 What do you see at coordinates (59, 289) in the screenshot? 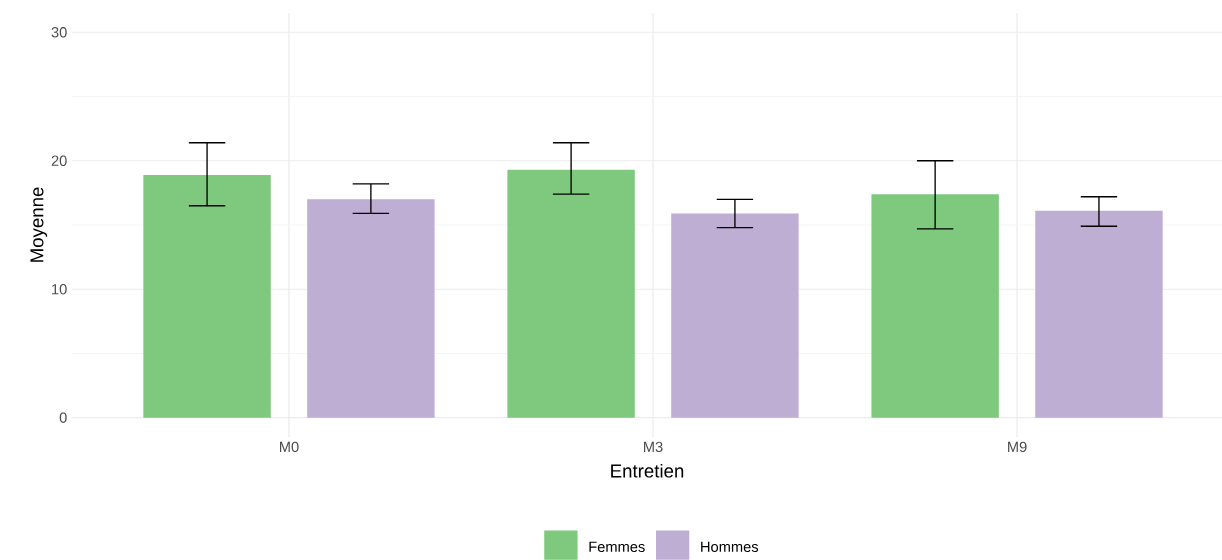
I see `y-tick-label: 10` at bounding box center [59, 289].